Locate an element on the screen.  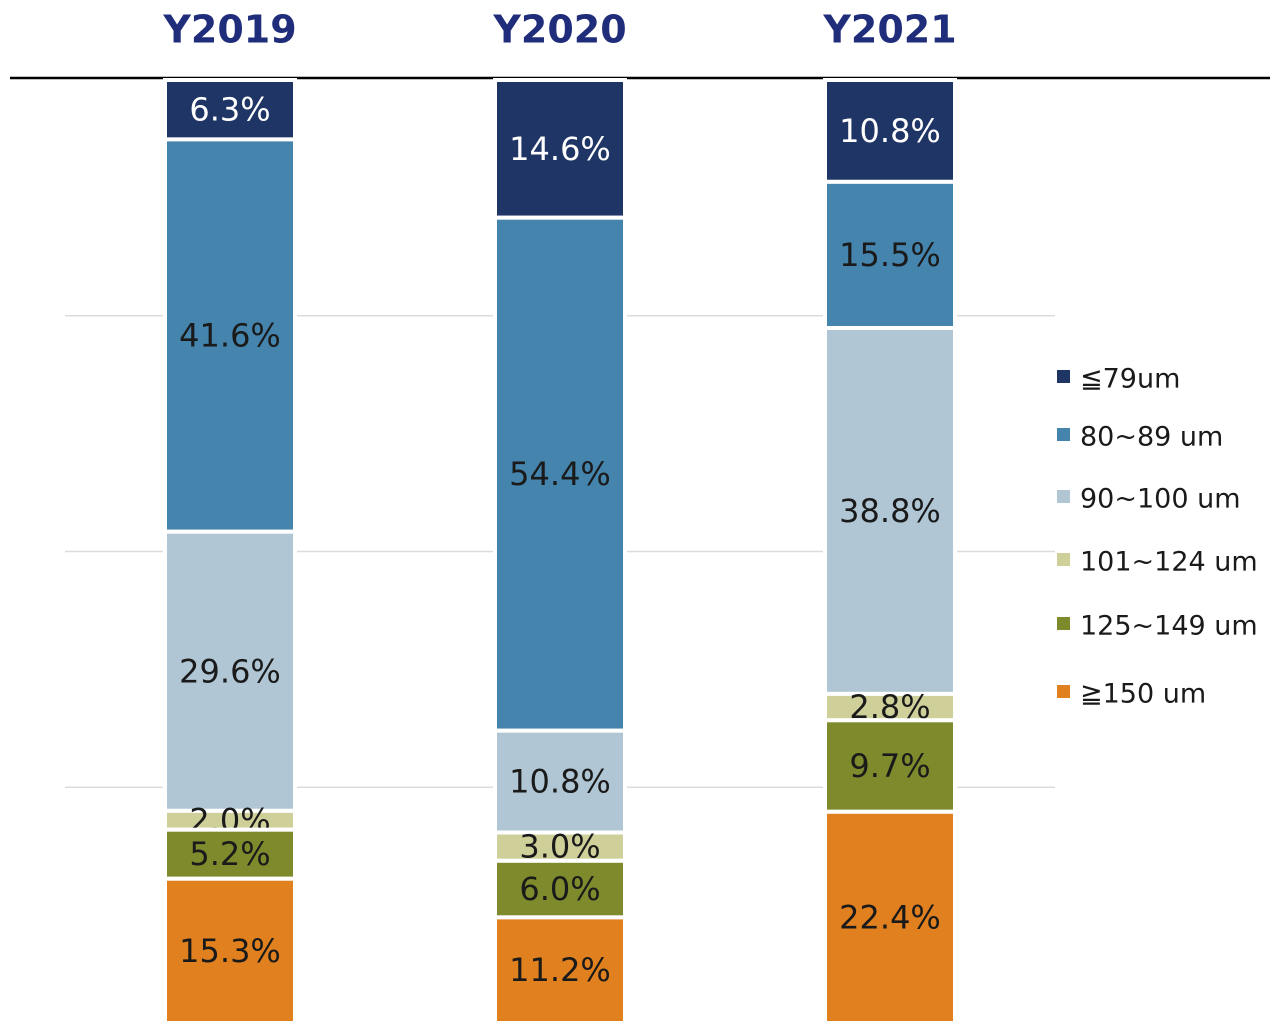
data-label: 38.8% is located at coordinates (890, 511).